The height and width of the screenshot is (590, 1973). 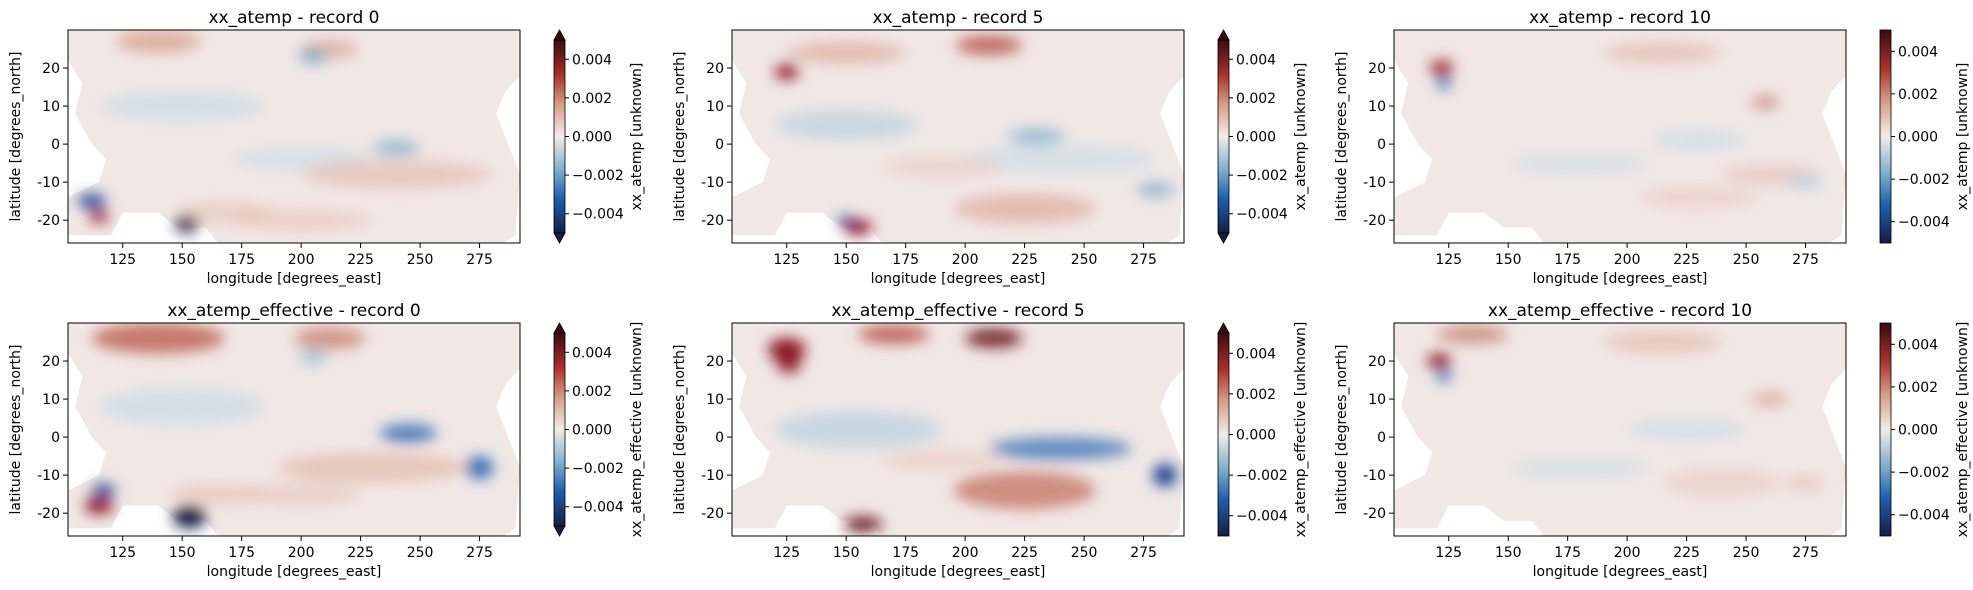 I want to click on panel-title: xx_atemp - record 10, so click(x=1620, y=18).